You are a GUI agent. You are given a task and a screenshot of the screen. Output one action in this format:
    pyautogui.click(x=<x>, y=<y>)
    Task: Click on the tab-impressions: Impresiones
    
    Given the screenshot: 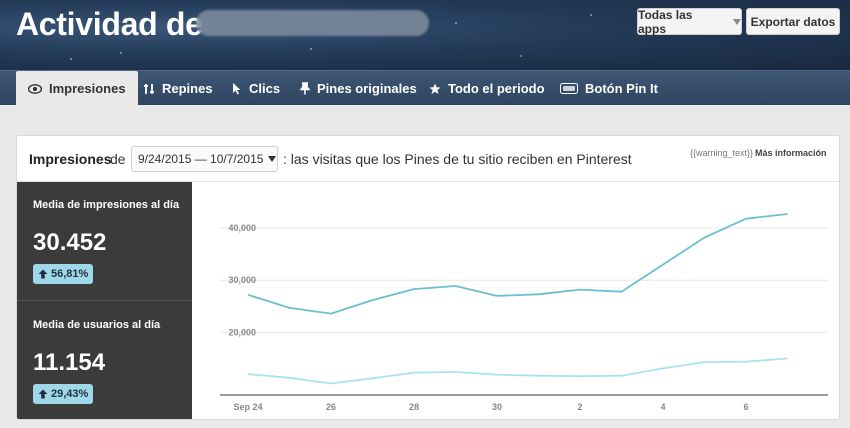 What is the action you would take?
    pyautogui.click(x=77, y=88)
    